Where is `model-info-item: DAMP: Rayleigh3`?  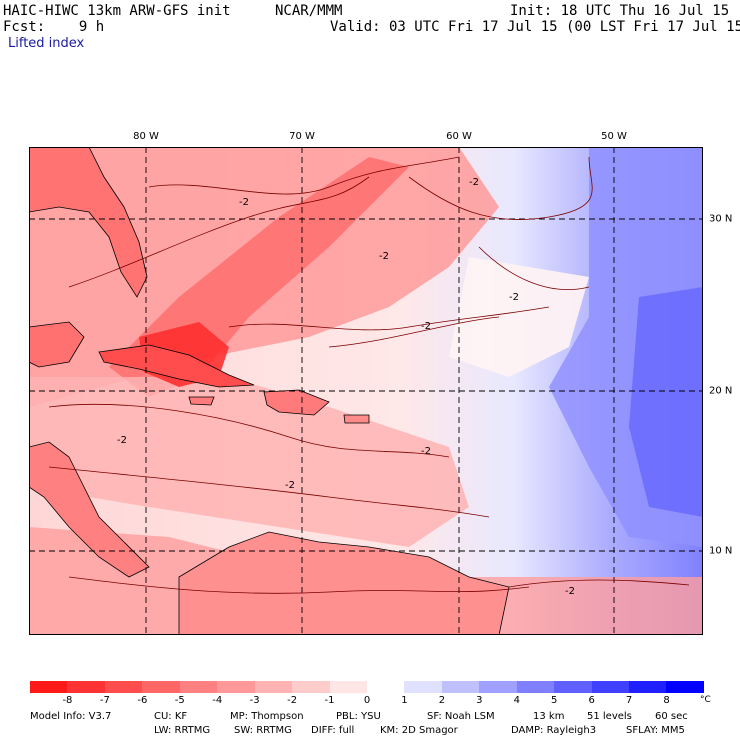
model-info-item: DAMP: Rayleigh3 is located at coordinates (554, 730).